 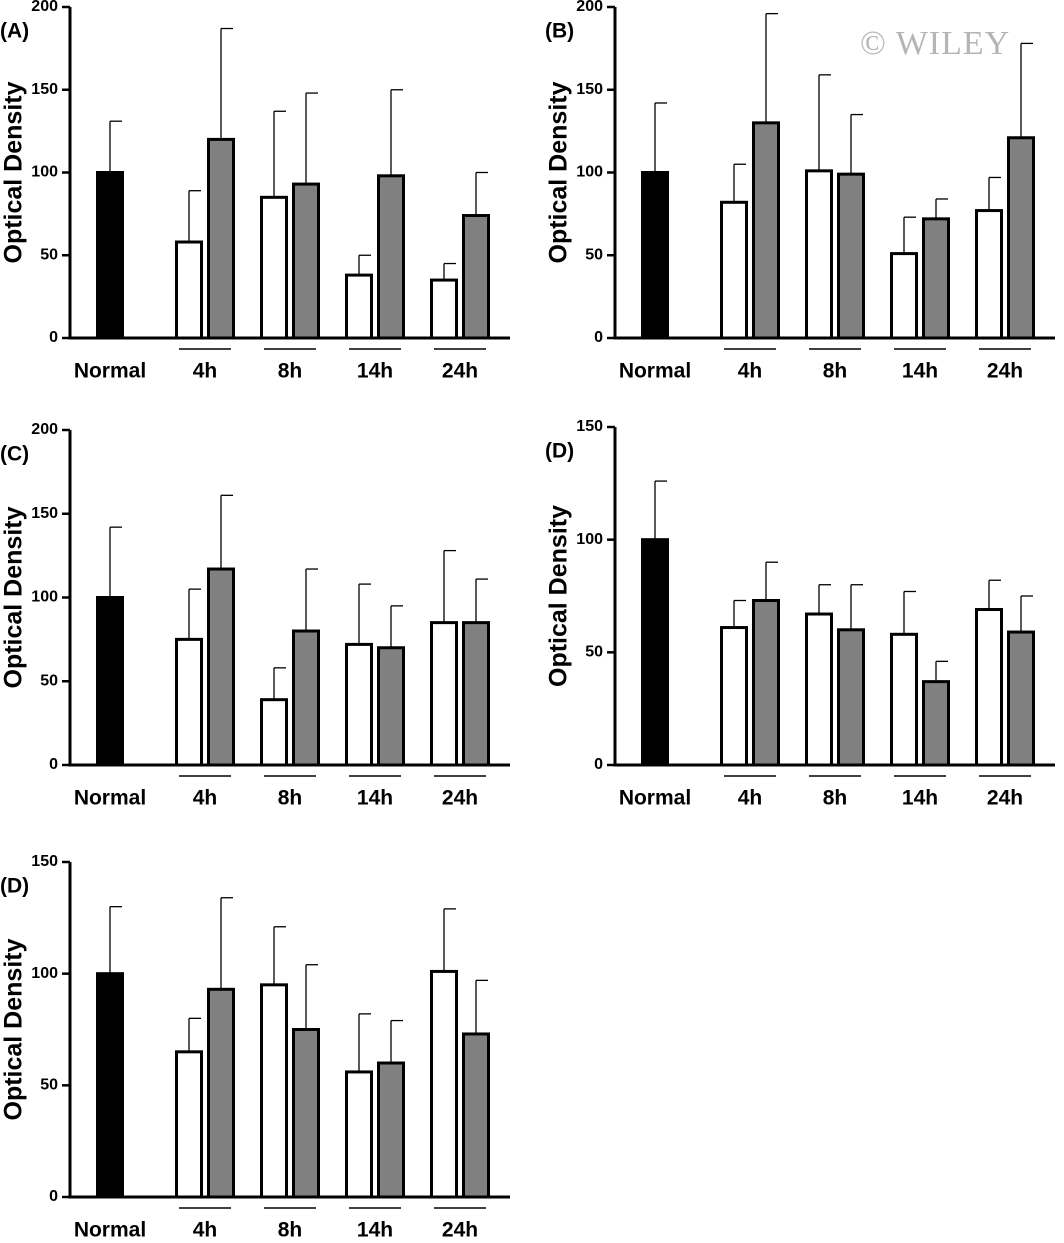 I want to click on panel-label: (A), so click(x=14, y=31).